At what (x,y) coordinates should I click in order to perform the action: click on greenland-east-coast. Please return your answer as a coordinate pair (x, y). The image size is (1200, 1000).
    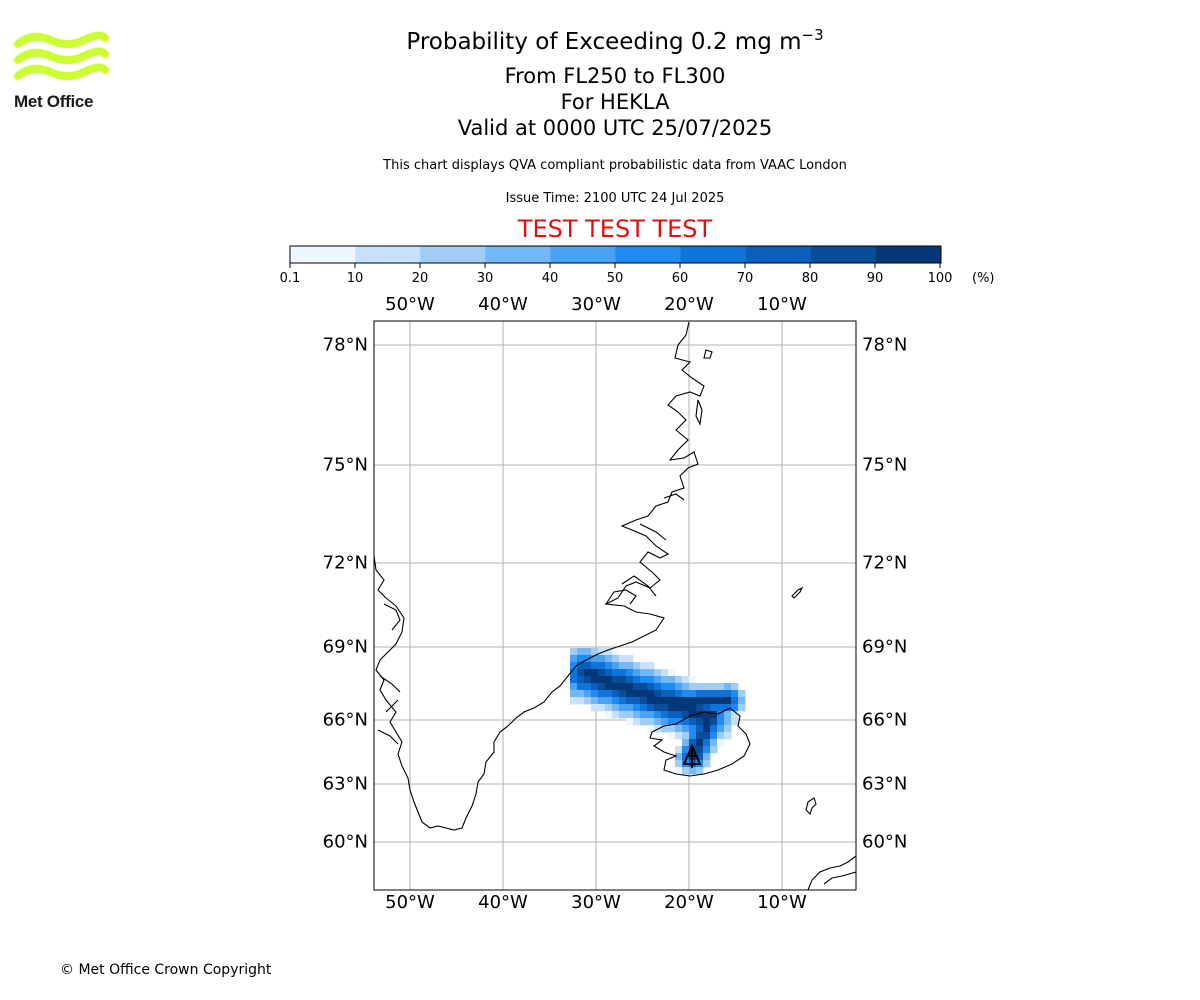
    Looking at the image, I should click on (539, 576).